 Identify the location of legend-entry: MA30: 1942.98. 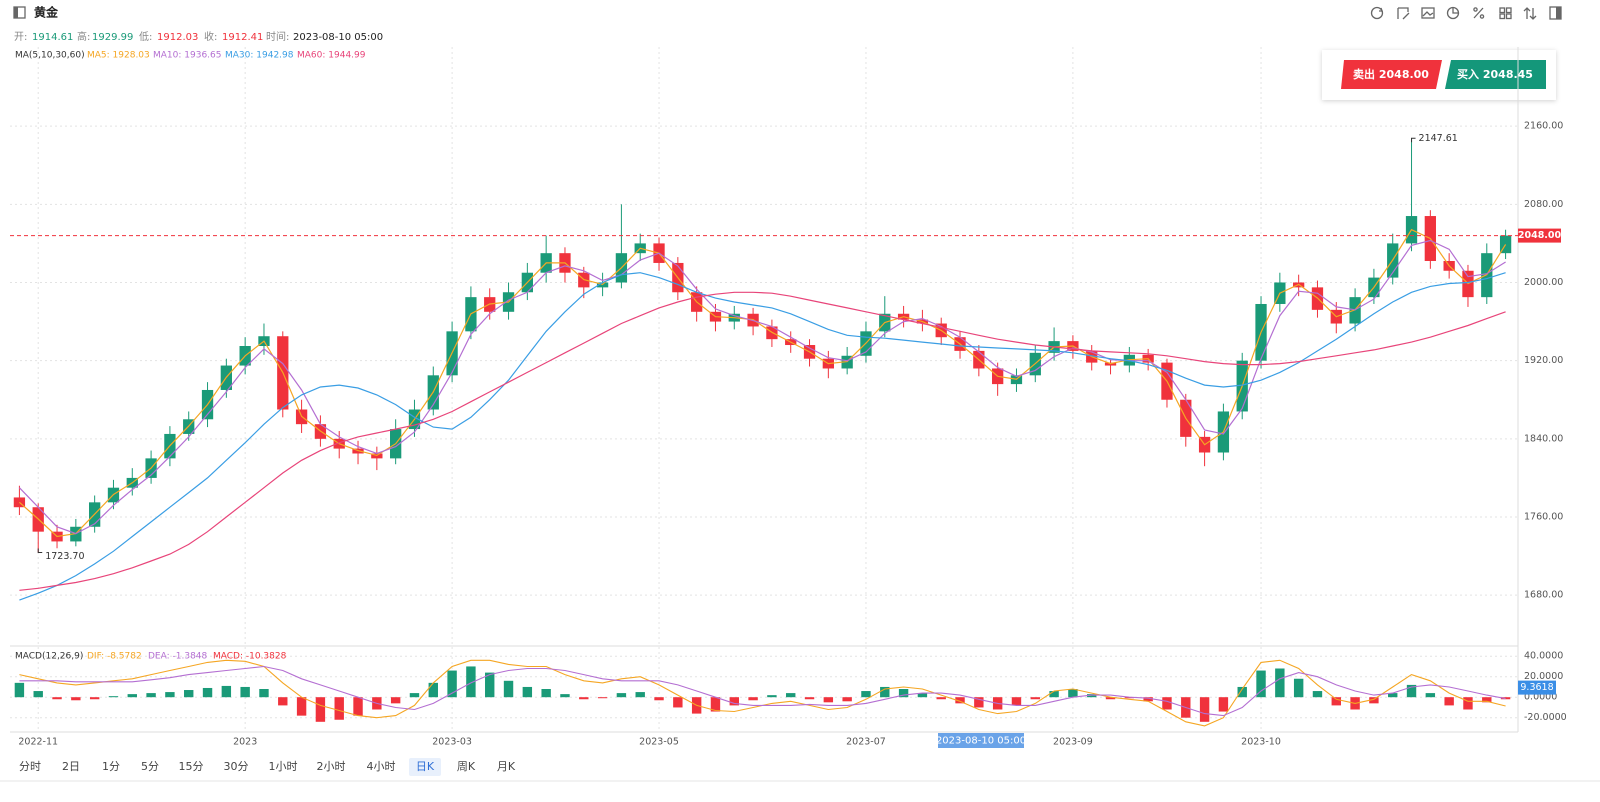
(259, 56).